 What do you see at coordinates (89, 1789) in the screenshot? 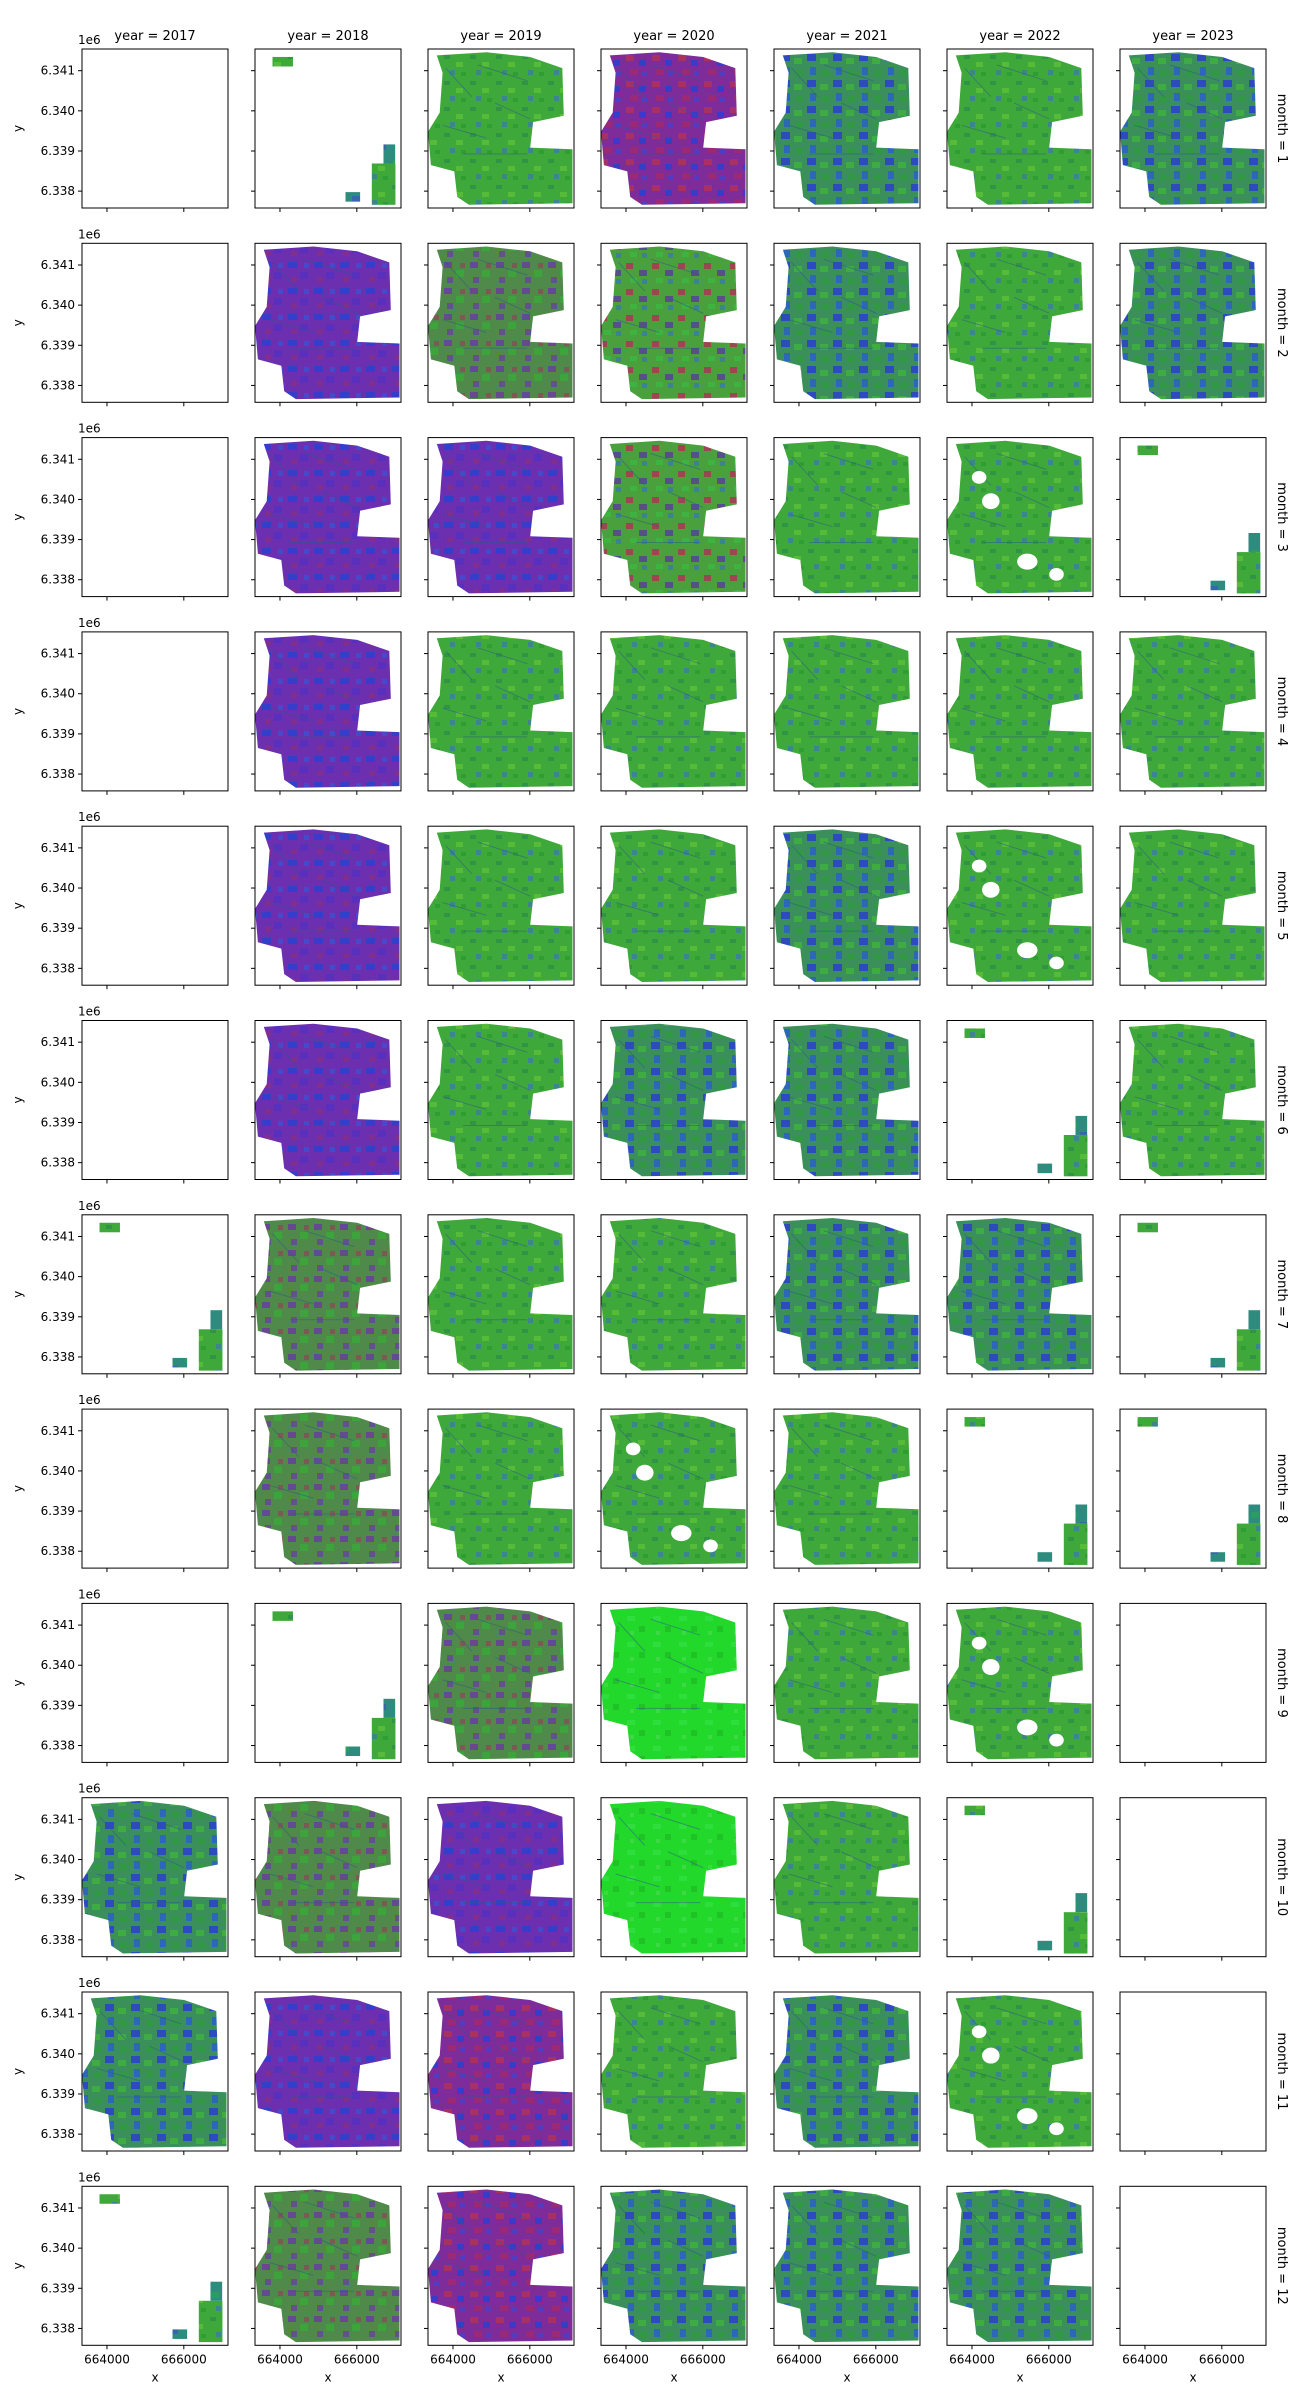
I see `y-offset-label: 1e6` at bounding box center [89, 1789].